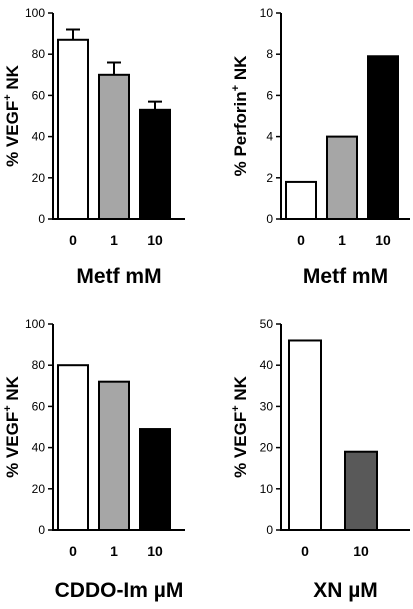 This screenshot has height=609, width=413. I want to click on y-tick-label: 6, so click(269, 95).